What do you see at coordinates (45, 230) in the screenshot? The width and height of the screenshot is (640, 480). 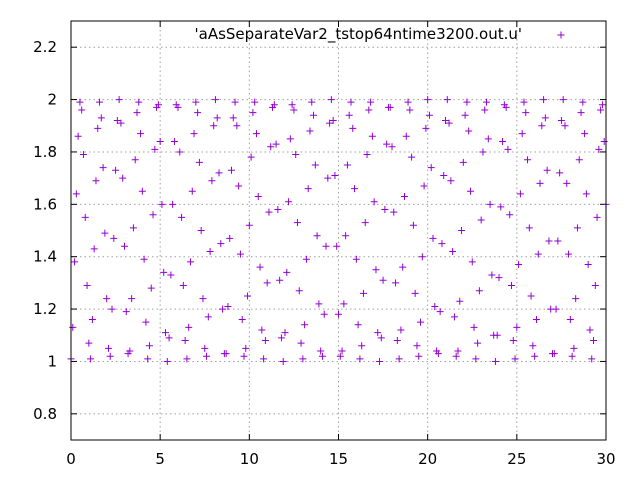 I see `y-tick-labels: 0.8 1 1.2 1.4 1.6 1.8 2 2.2` at bounding box center [45, 230].